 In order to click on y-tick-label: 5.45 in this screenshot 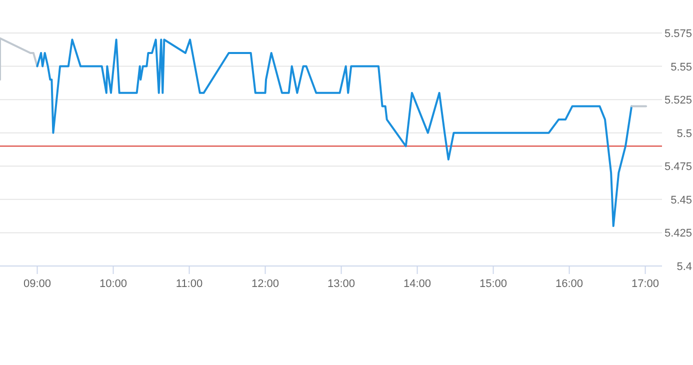, I will do `click(681, 200)`.